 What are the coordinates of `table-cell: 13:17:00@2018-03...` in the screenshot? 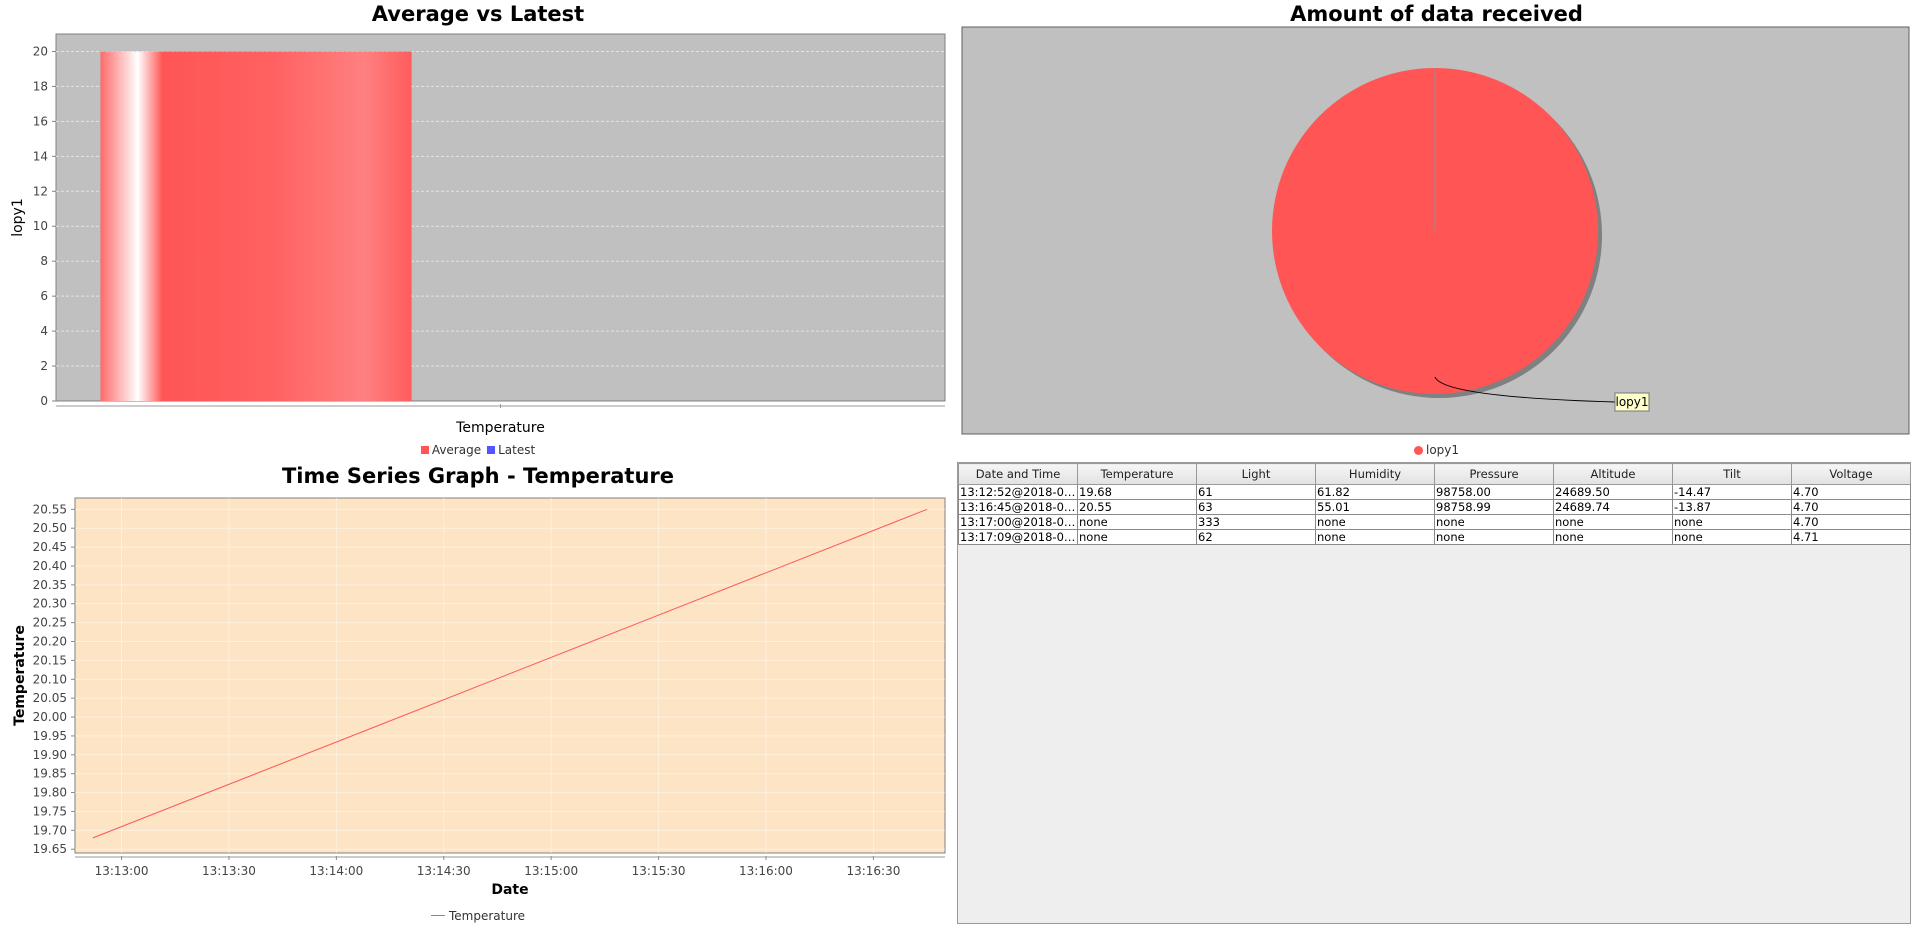 It's located at (1018, 522).